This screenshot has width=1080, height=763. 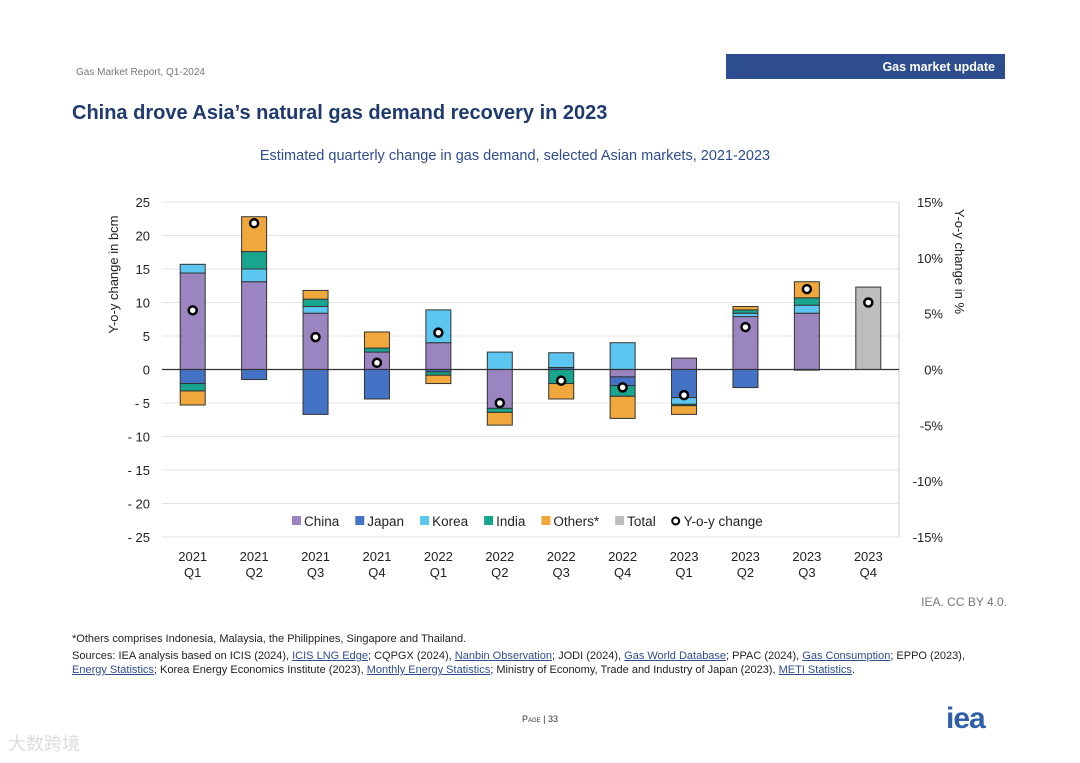 What do you see at coordinates (113, 274) in the screenshot?
I see `y-axis-label: Y-o-y change in bcm` at bounding box center [113, 274].